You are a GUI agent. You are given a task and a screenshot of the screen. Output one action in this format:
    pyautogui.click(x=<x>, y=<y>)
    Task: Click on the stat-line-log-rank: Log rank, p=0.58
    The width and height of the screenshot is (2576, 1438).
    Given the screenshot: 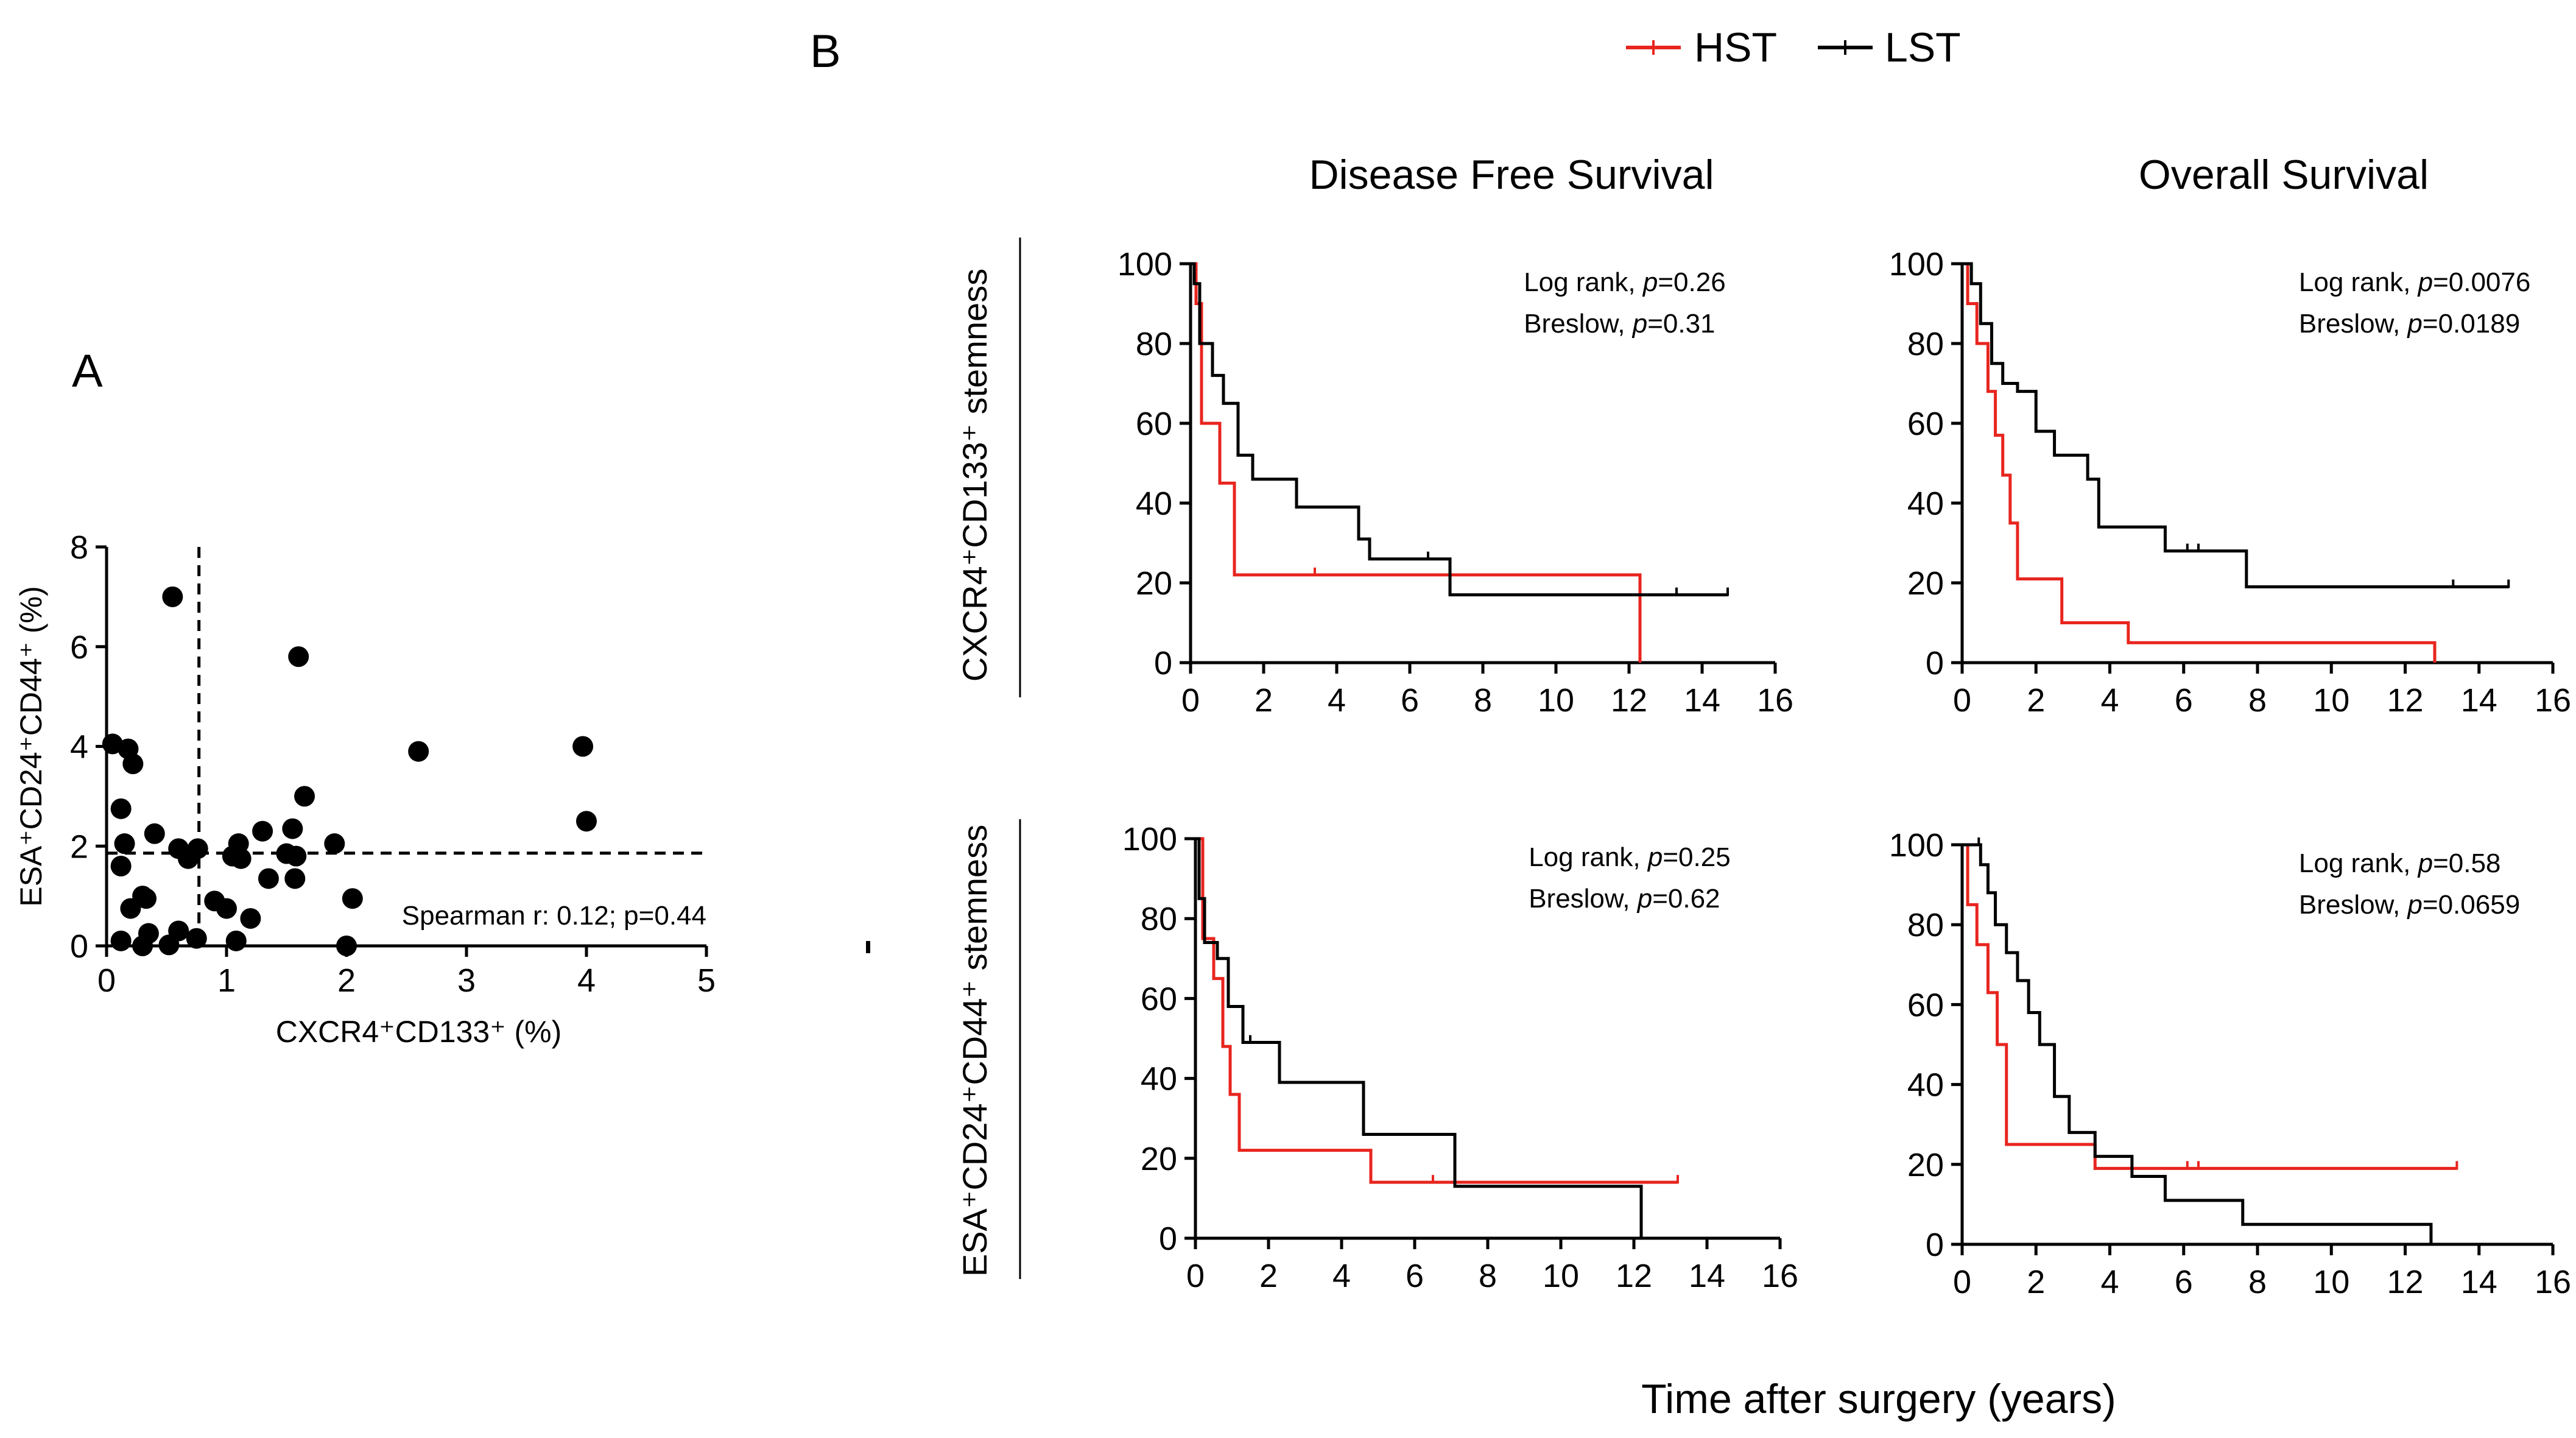 What is the action you would take?
    pyautogui.click(x=2400, y=863)
    